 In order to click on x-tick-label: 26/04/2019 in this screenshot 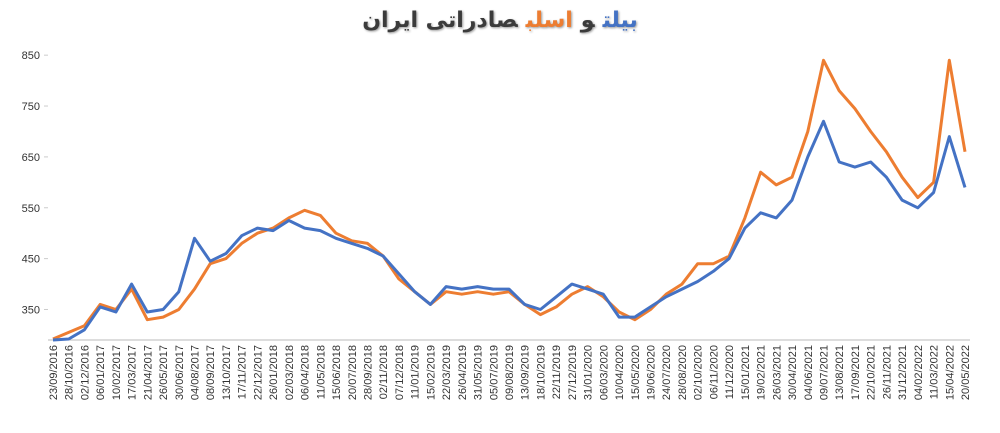, I will do `click(463, 372)`.